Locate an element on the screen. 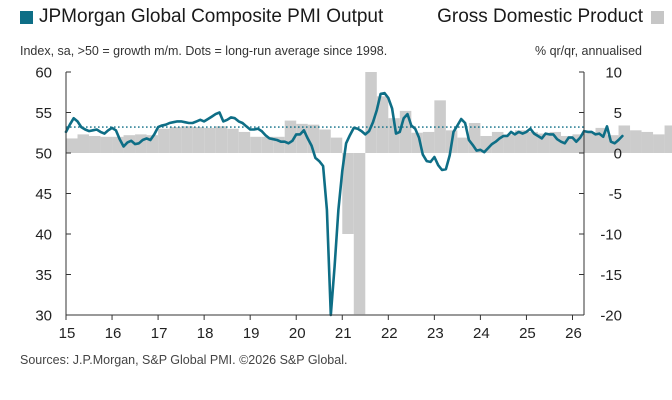  legend-pmi: JPMorgan Global Composite PMI Output is located at coordinates (201, 17).